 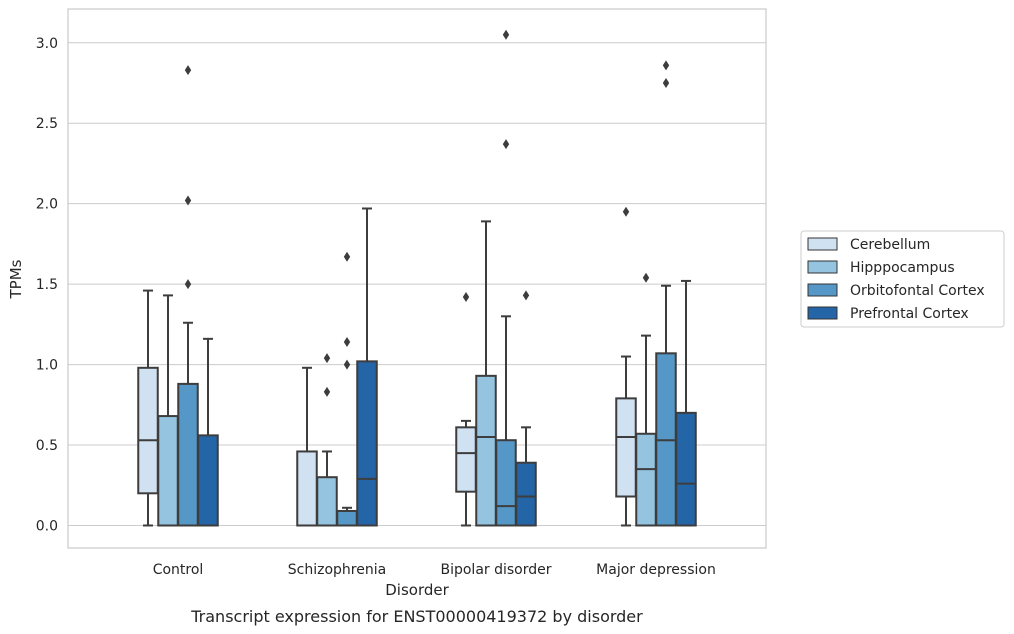 What do you see at coordinates (178, 570) in the screenshot?
I see `x-tick-label: Control` at bounding box center [178, 570].